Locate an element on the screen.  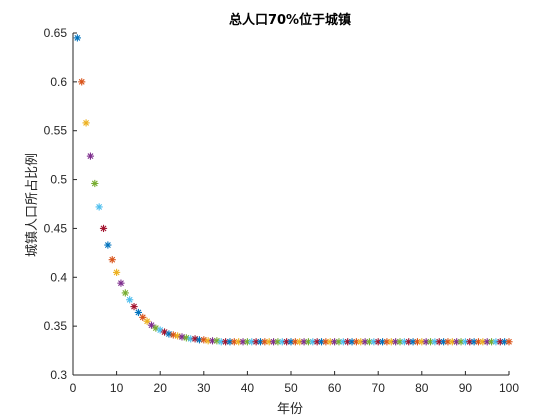
y-tick-label: 0.65 is located at coordinates (56, 33).